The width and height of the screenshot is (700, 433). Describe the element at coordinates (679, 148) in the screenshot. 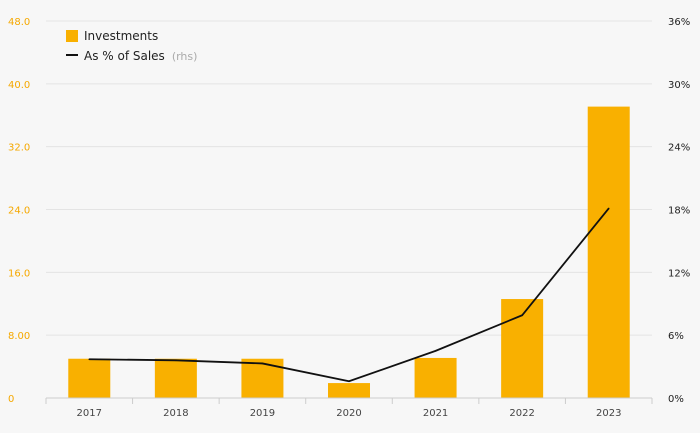

I see `right-tick-label: 24%` at that location.